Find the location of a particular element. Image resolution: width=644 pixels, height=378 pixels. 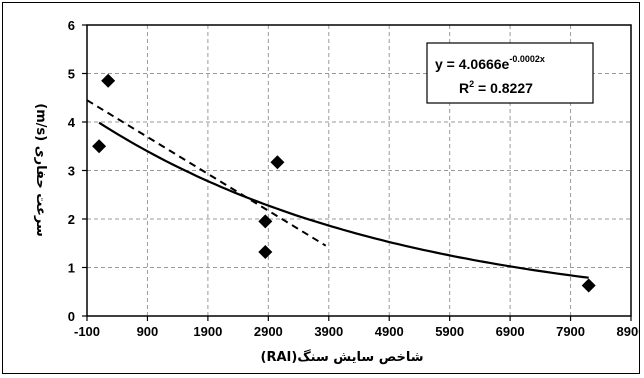

x-tick-label: 2900 is located at coordinates (268, 331).